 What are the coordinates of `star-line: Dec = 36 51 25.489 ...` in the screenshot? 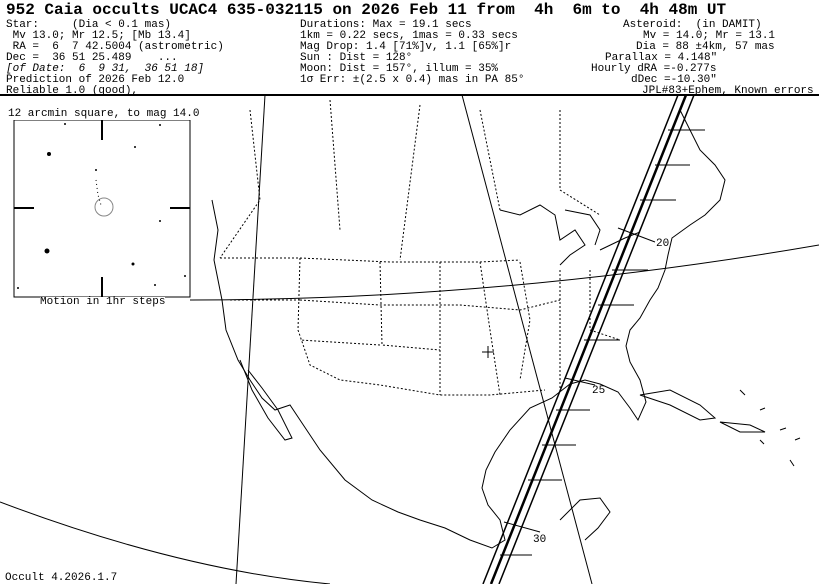 It's located at (92, 58).